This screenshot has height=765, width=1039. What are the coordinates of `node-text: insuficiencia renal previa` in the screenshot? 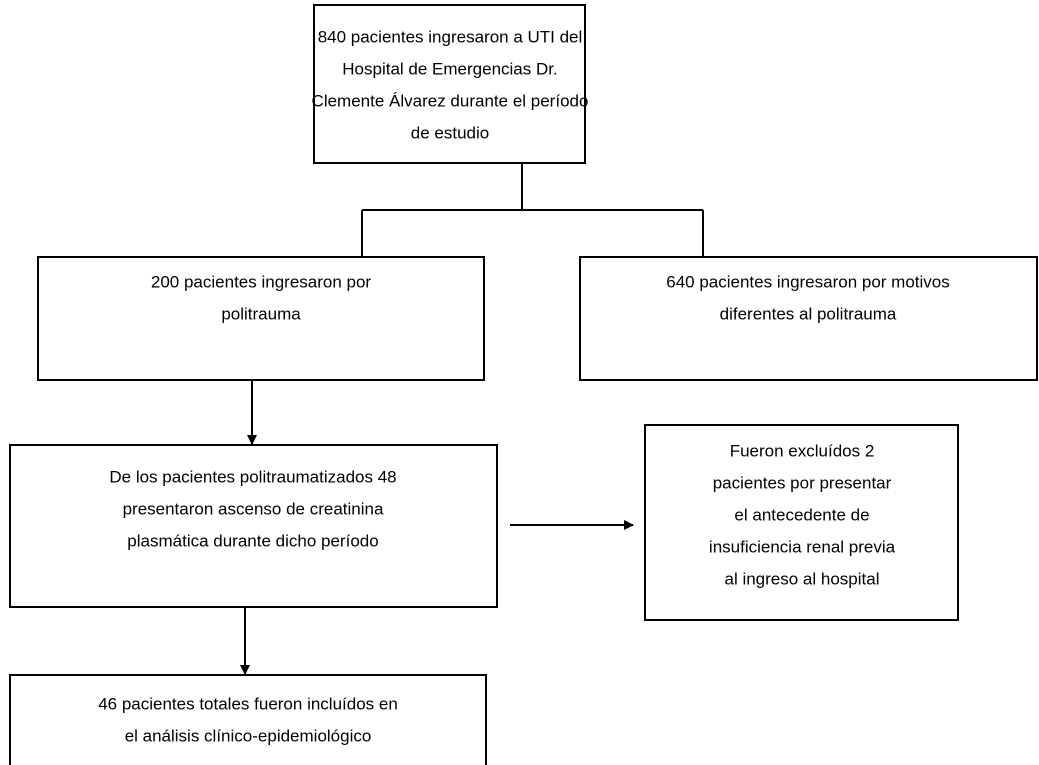 It's located at (802, 546).